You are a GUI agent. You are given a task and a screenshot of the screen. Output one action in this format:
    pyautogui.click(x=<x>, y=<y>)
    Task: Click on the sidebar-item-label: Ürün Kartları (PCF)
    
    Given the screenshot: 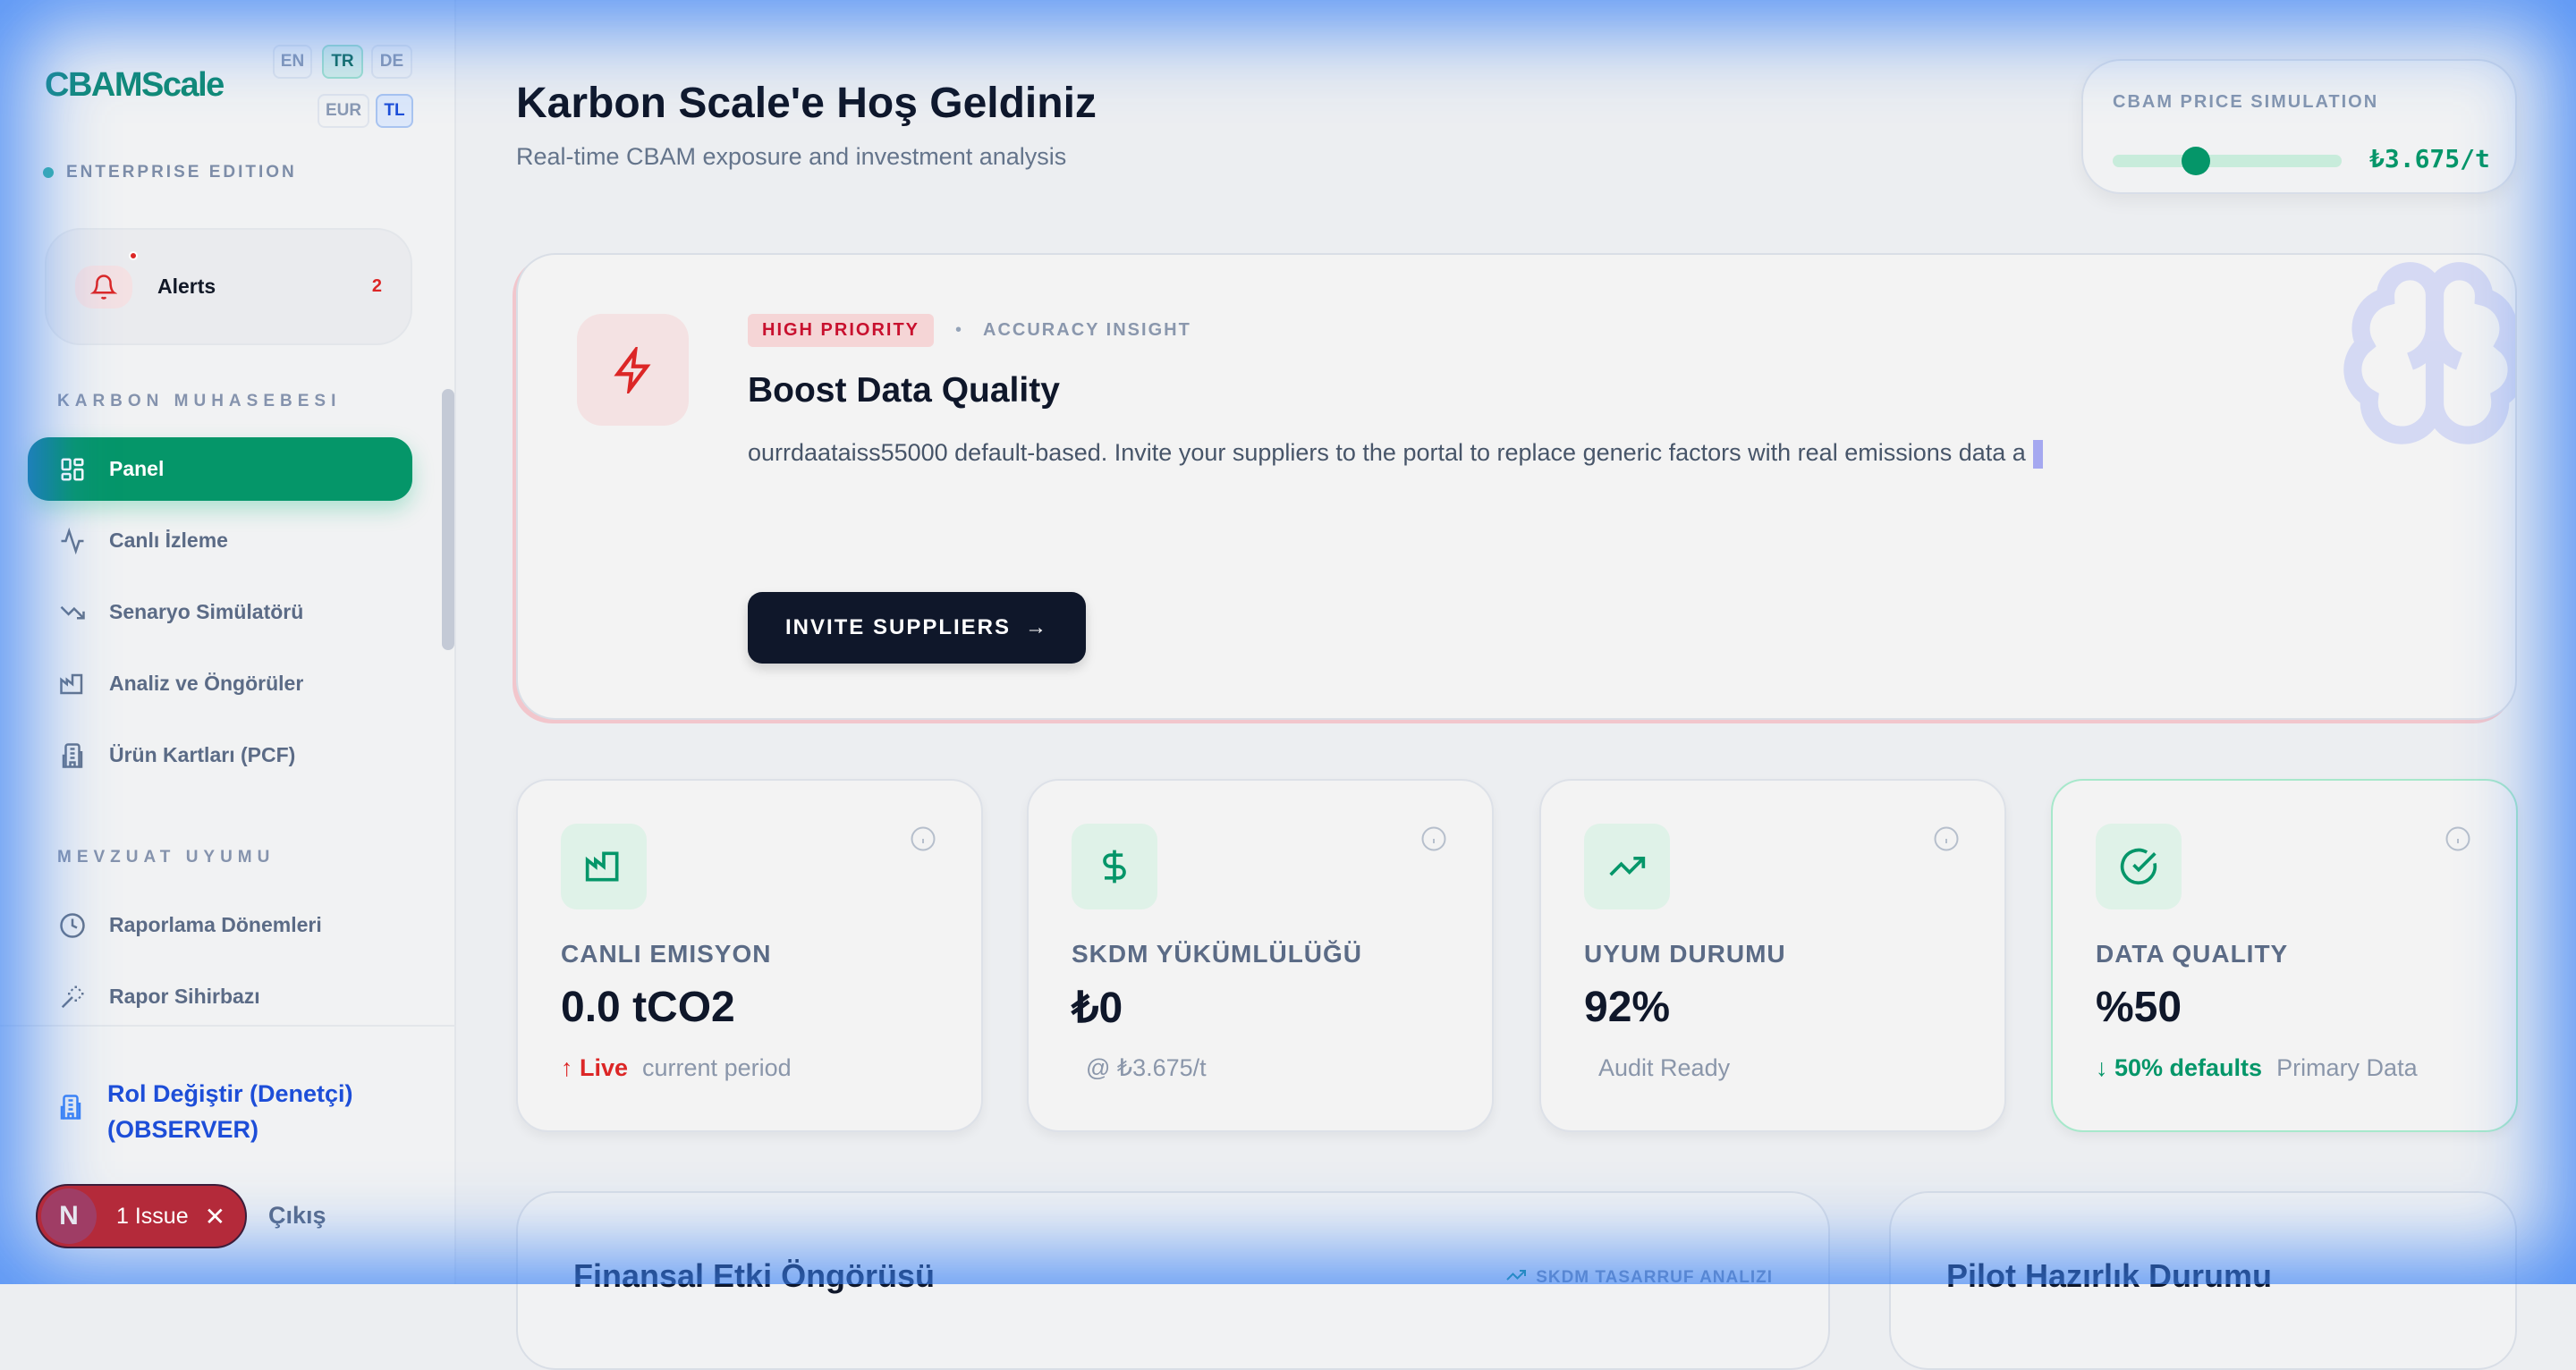 What is the action you would take?
    pyautogui.click(x=202, y=754)
    